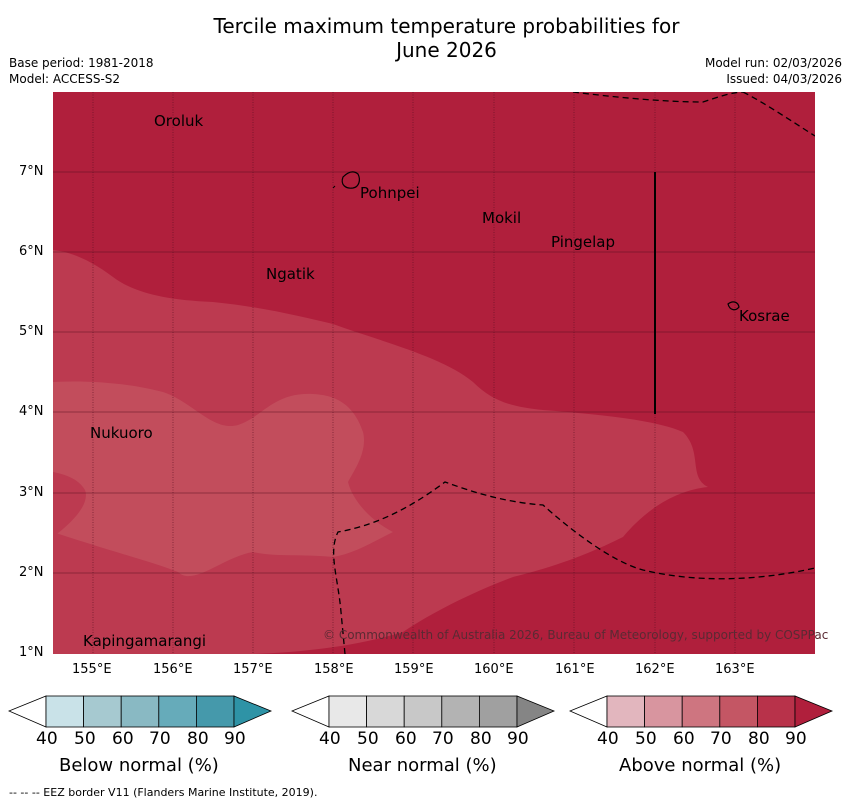 This screenshot has width=850, height=804. I want to click on place-label-mokil: Mokil, so click(502, 218).